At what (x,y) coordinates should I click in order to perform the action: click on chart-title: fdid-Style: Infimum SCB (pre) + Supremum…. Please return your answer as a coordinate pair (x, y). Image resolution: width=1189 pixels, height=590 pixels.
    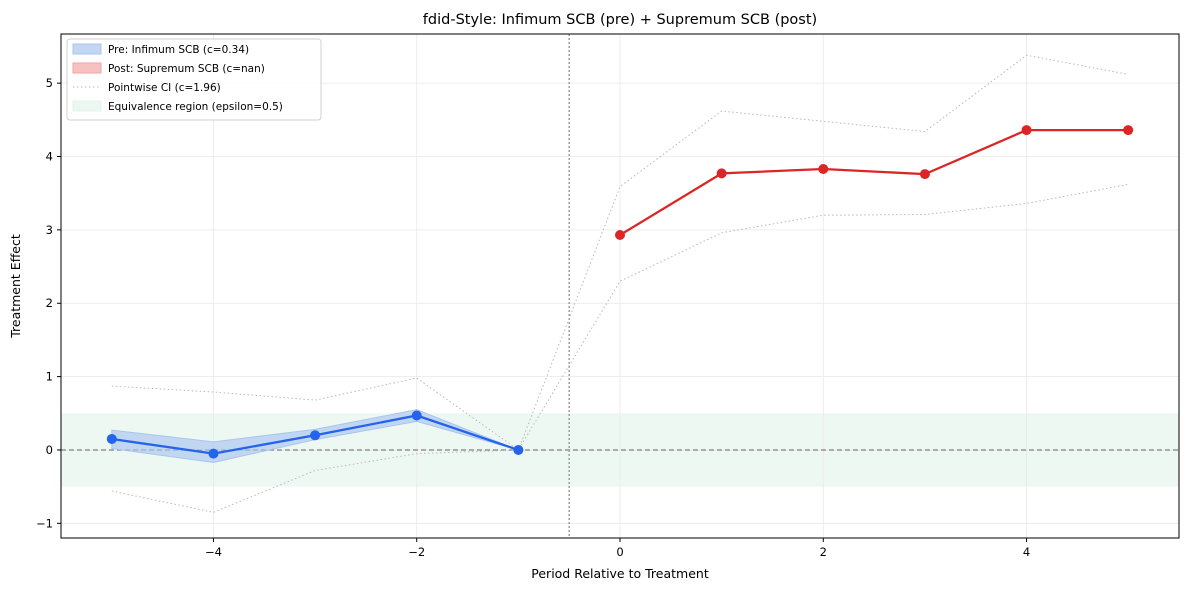
    Looking at the image, I should click on (620, 20).